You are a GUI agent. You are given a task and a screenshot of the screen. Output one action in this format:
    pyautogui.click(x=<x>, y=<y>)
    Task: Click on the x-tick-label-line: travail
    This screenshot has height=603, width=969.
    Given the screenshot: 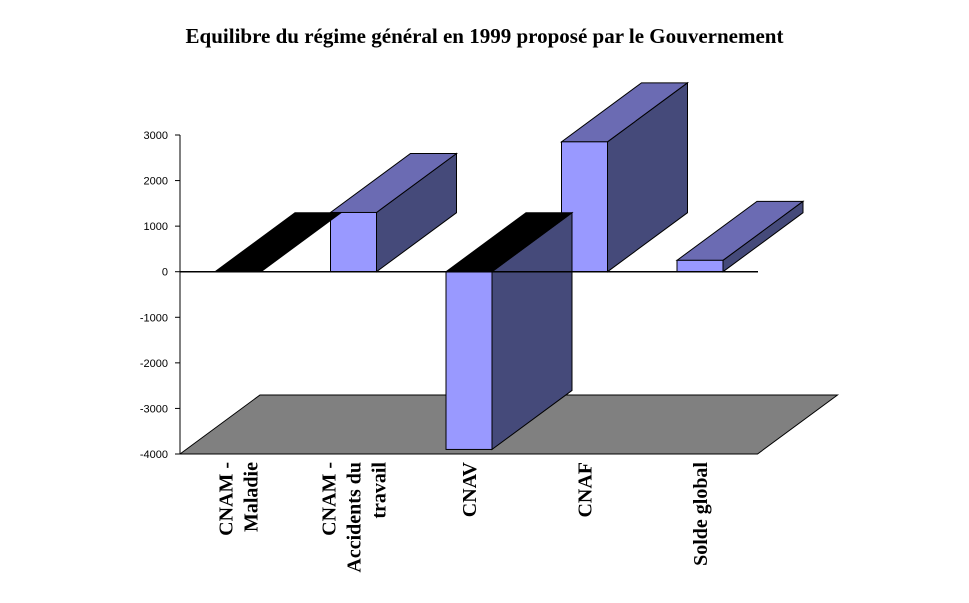 What is the action you would take?
    pyautogui.click(x=380, y=490)
    